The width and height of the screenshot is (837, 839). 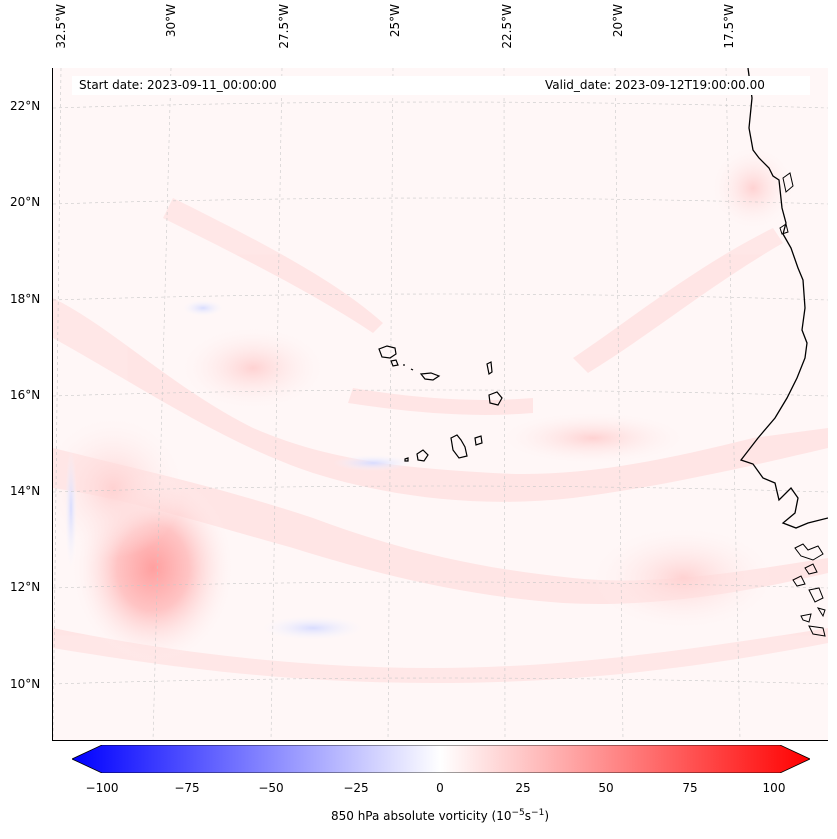 What do you see at coordinates (606, 788) in the screenshot?
I see `colorbar-tick-50: 50` at bounding box center [606, 788].